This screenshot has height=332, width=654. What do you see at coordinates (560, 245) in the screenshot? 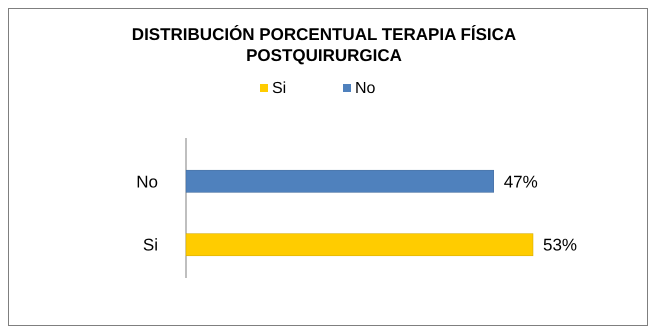
I see `data-label: 53%` at bounding box center [560, 245].